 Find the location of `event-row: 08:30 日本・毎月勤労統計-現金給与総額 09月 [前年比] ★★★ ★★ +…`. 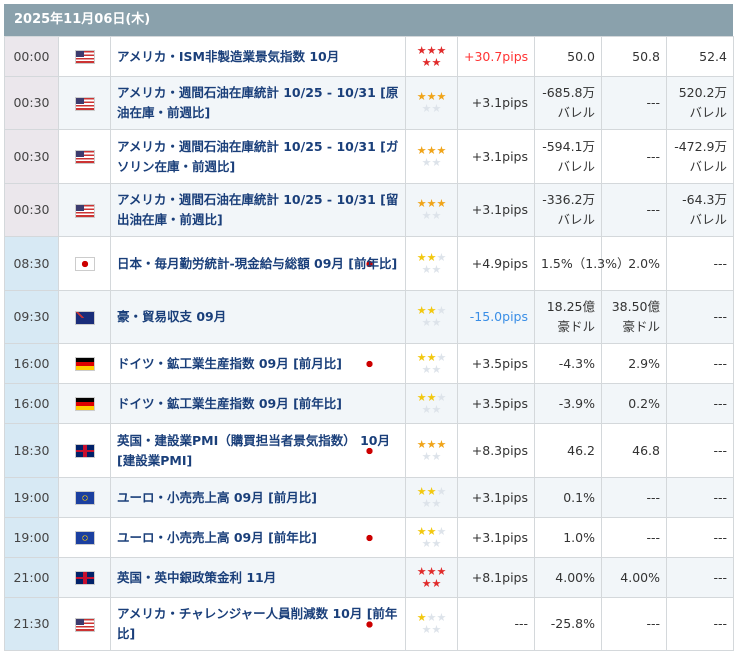

event-row: 08:30 日本・毎月勤労統計-現金給与総額 09月 [前年比] ★★★ ★★ +… is located at coordinates (369, 263).